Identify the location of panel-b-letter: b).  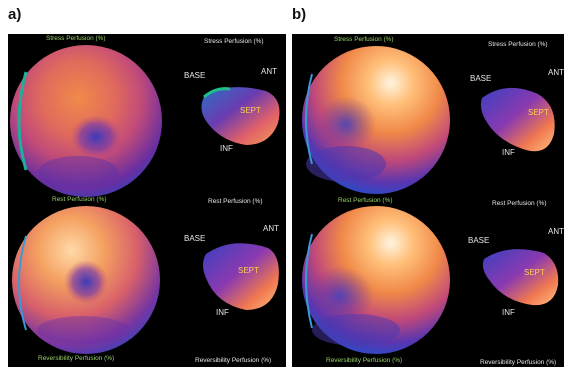
(299, 14).